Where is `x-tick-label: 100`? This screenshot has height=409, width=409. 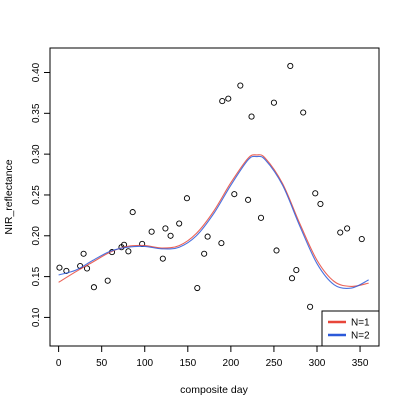
x-tick-label: 100 is located at coordinates (144, 363).